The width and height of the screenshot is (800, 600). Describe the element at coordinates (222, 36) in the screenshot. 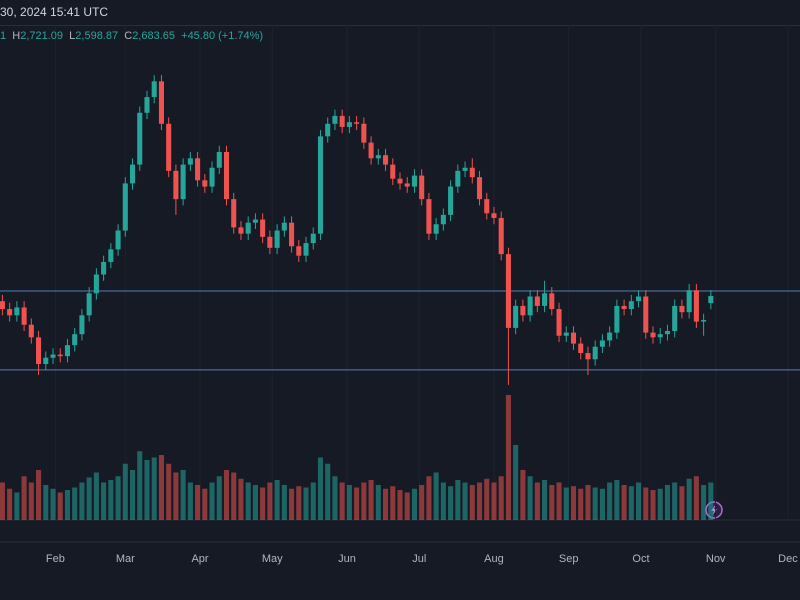

I see `change-value: +45.80 (+1.74%)` at that location.